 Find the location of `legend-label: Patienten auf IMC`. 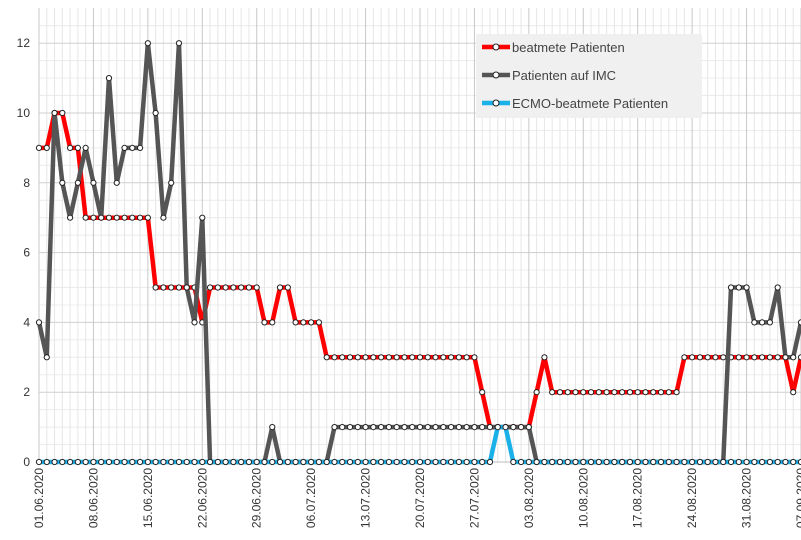

legend-label: Patienten auf IMC is located at coordinates (564, 75).